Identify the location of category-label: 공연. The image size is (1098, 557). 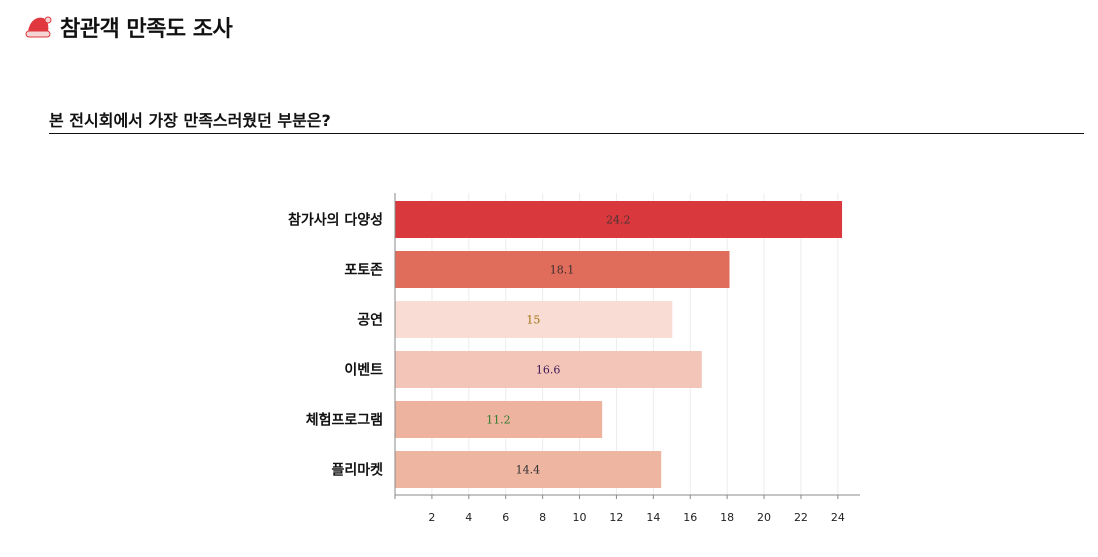
(370, 321).